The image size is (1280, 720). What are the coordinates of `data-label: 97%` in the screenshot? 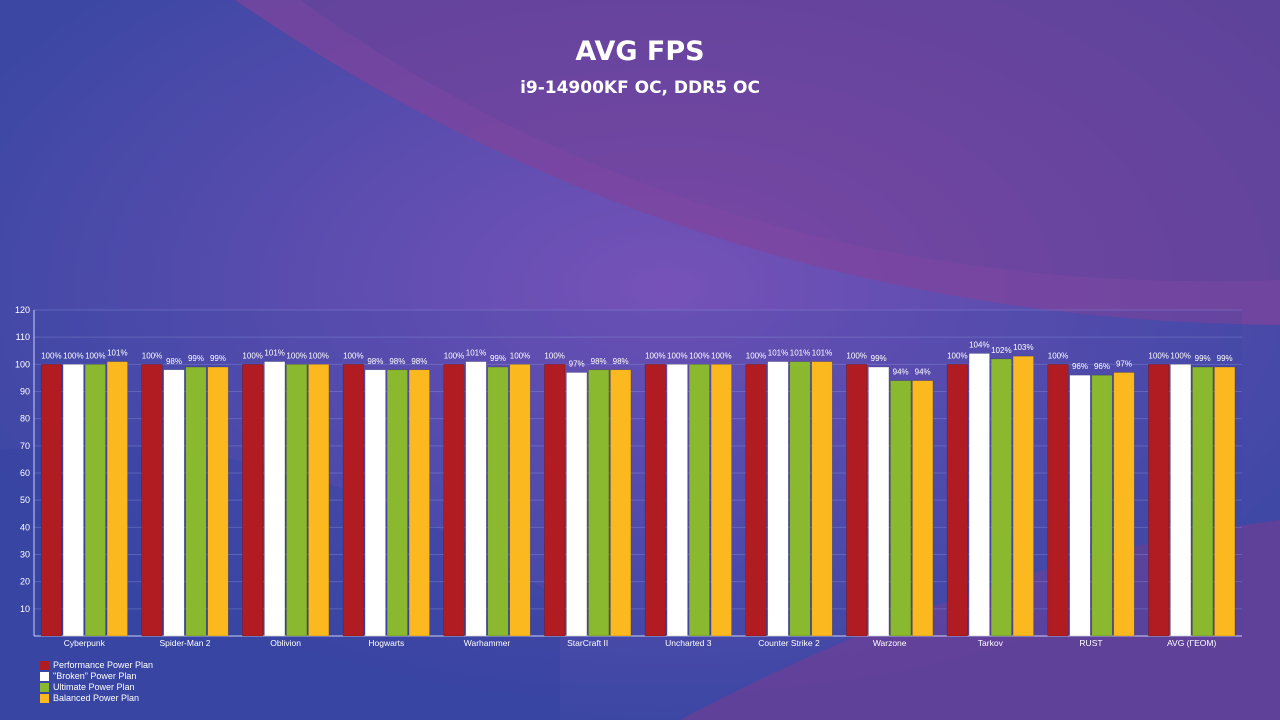 It's located at (1124, 363).